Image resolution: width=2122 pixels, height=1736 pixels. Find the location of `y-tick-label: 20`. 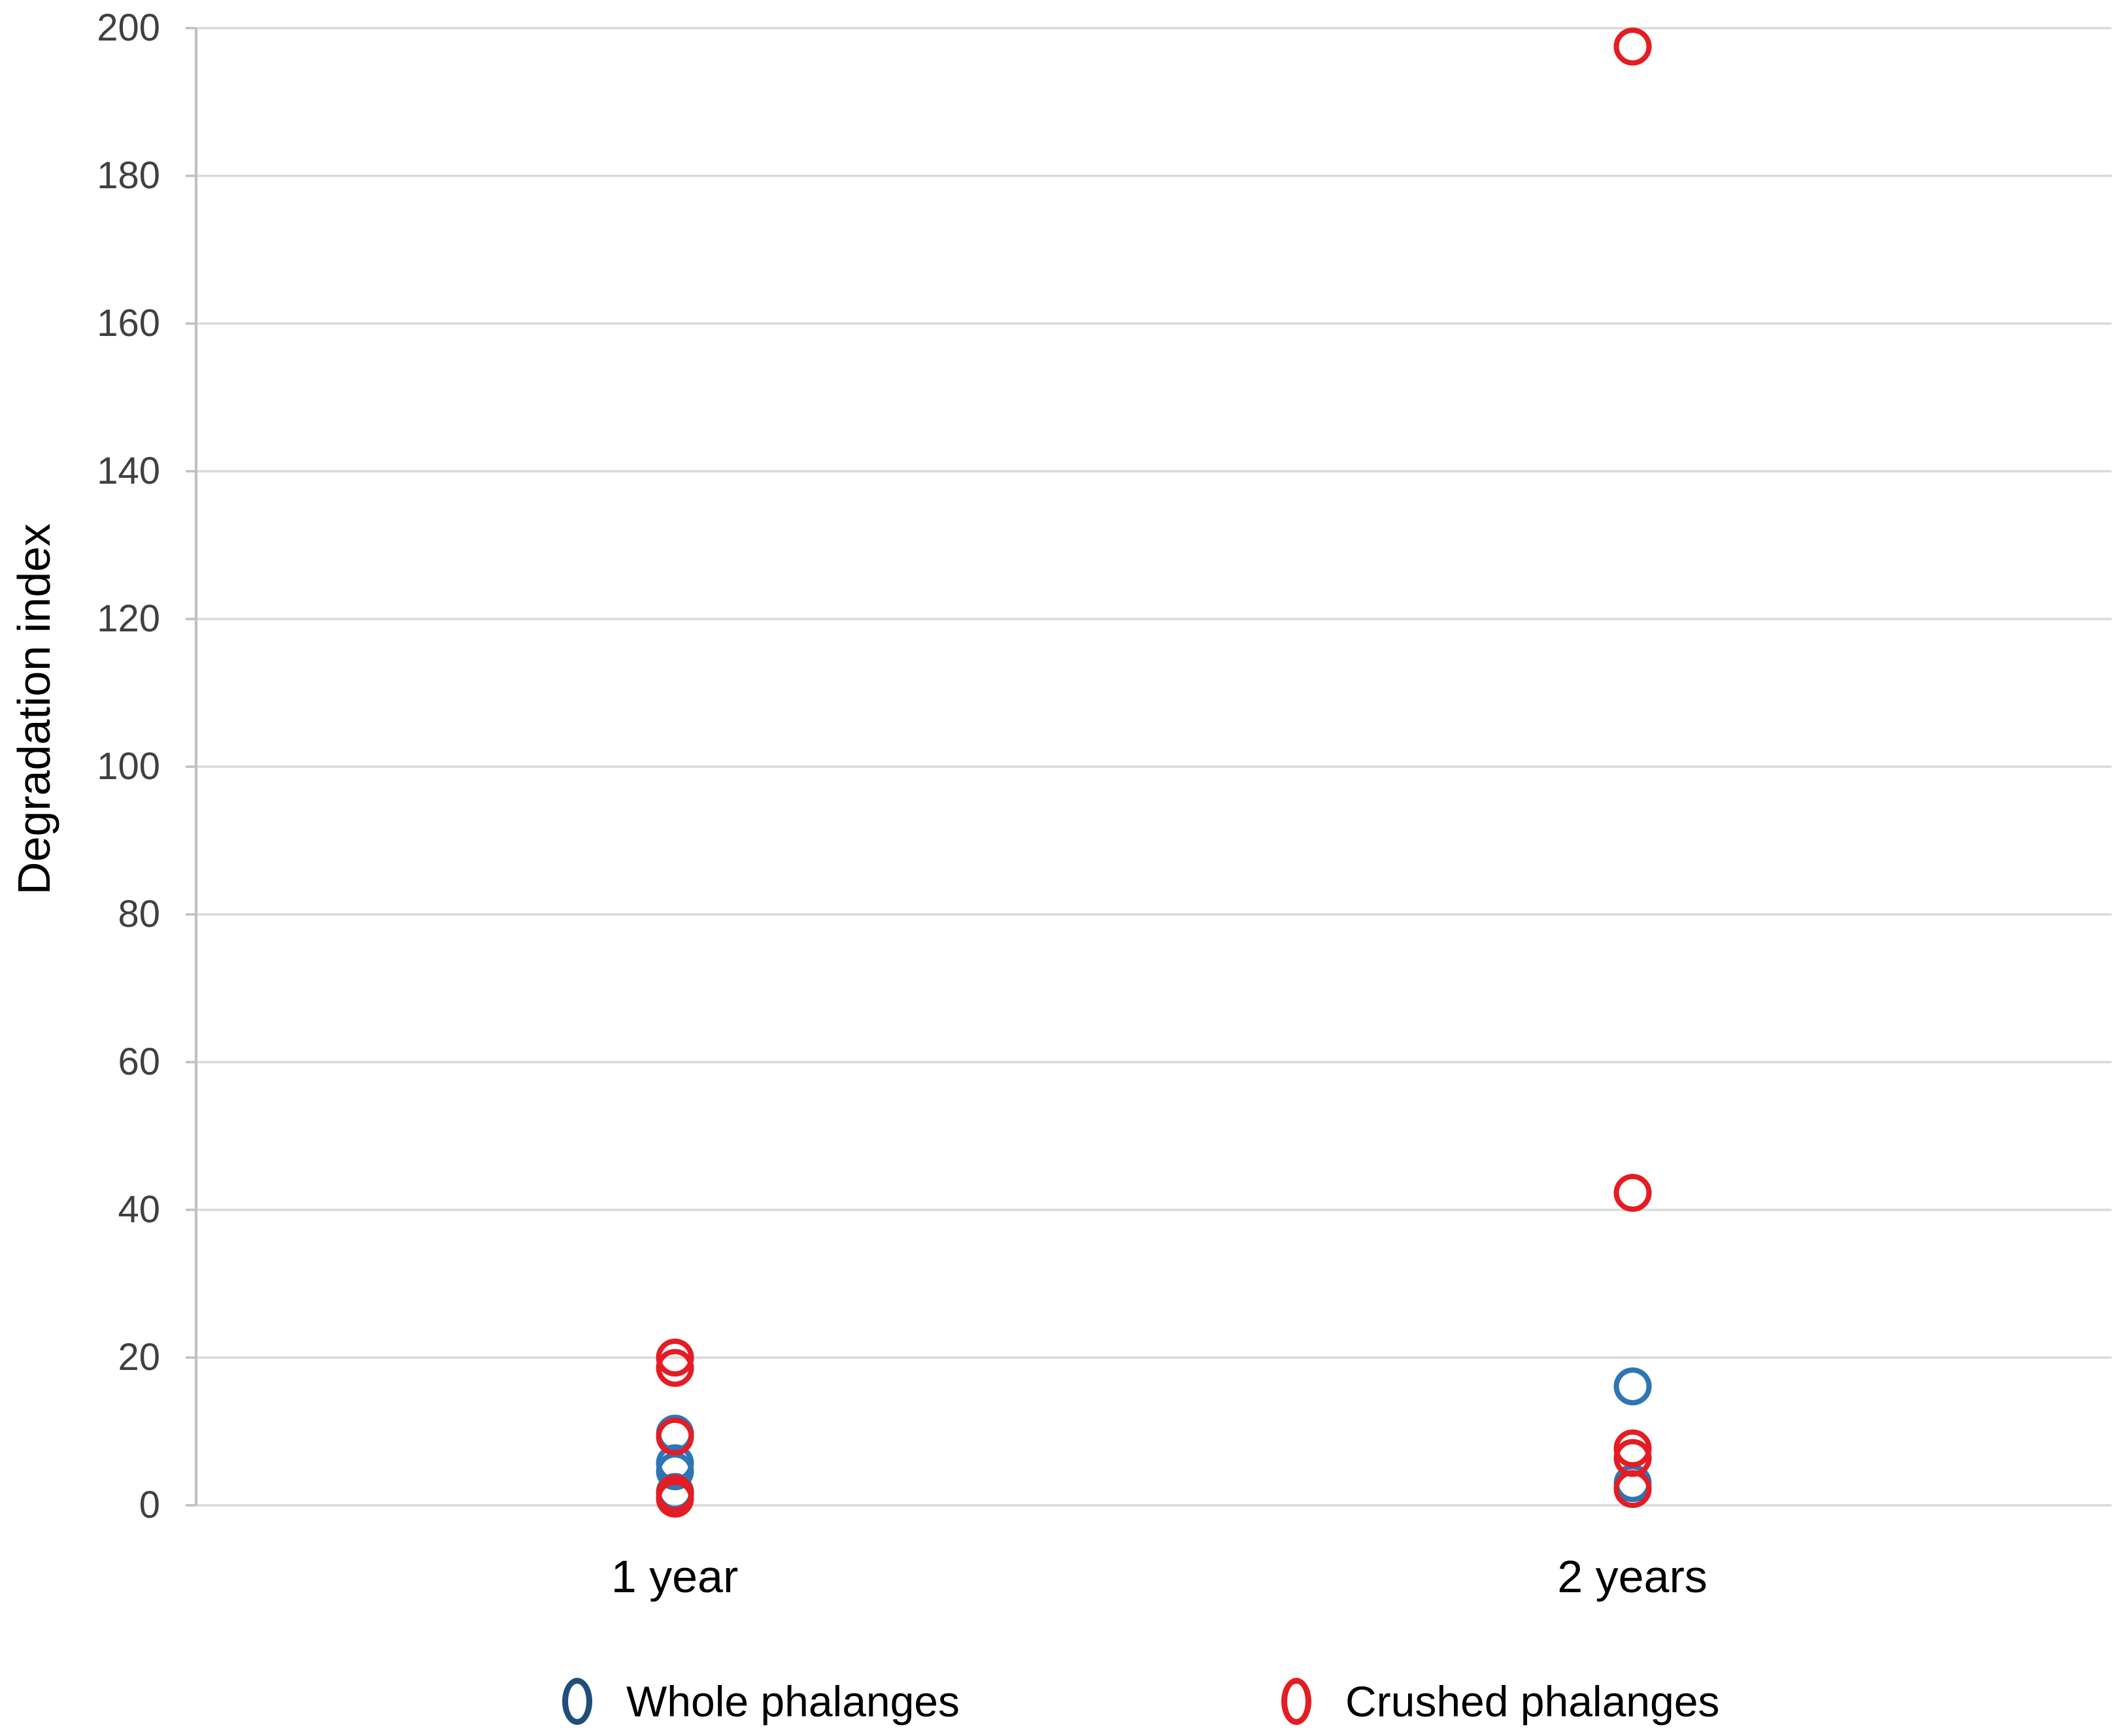

y-tick-label: 20 is located at coordinates (139, 1357).